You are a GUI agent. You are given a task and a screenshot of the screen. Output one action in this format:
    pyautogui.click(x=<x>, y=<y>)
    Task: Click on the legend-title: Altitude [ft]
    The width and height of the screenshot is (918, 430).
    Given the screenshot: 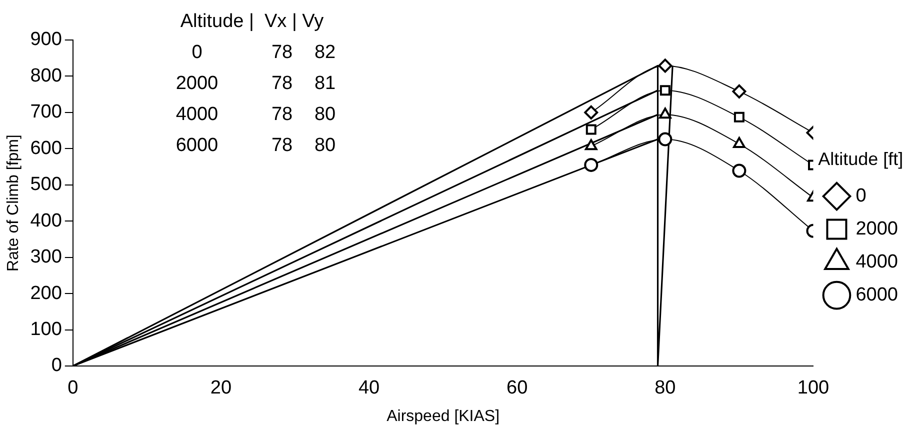 What is the action you would take?
    pyautogui.click(x=861, y=159)
    